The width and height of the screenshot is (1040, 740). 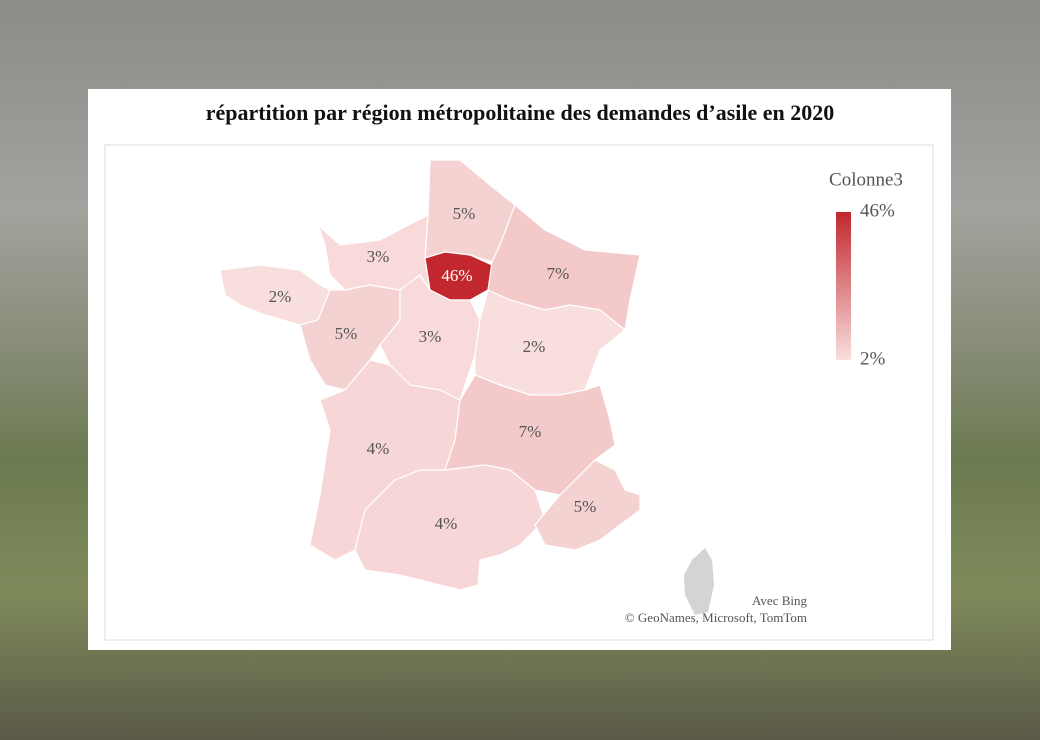 I want to click on legend-tick-label: 46%, so click(x=877, y=210).